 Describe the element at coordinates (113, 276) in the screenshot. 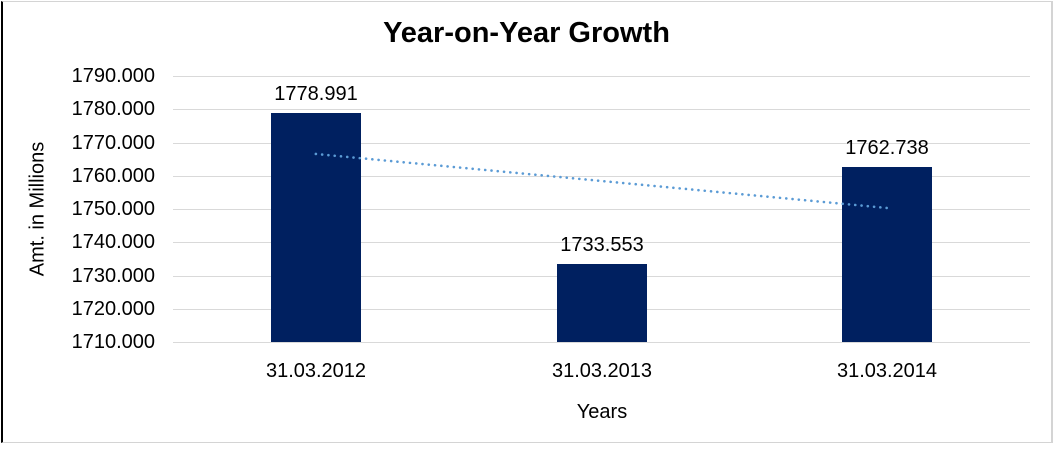

I see `y-axis-tick-label: 1730.000` at that location.